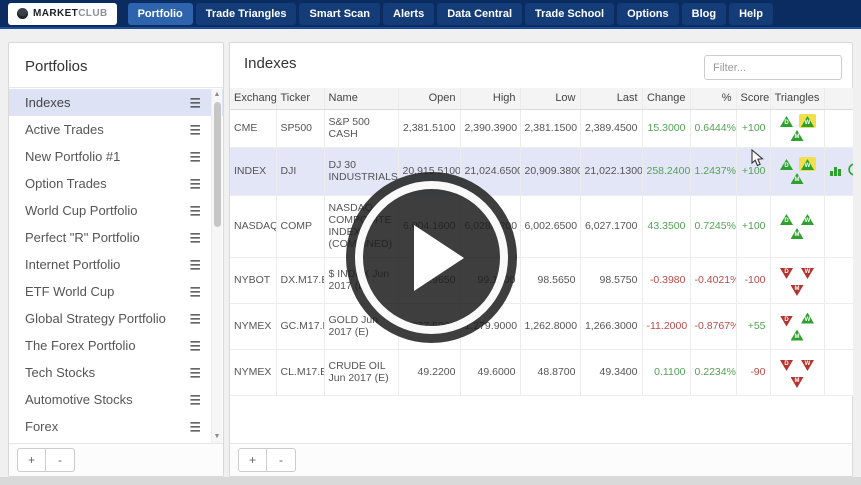 This screenshot has height=485, width=861. I want to click on sidebar-item-perfect-r-portfolio: Perfect "R" Portfolio ☰, so click(116, 237).